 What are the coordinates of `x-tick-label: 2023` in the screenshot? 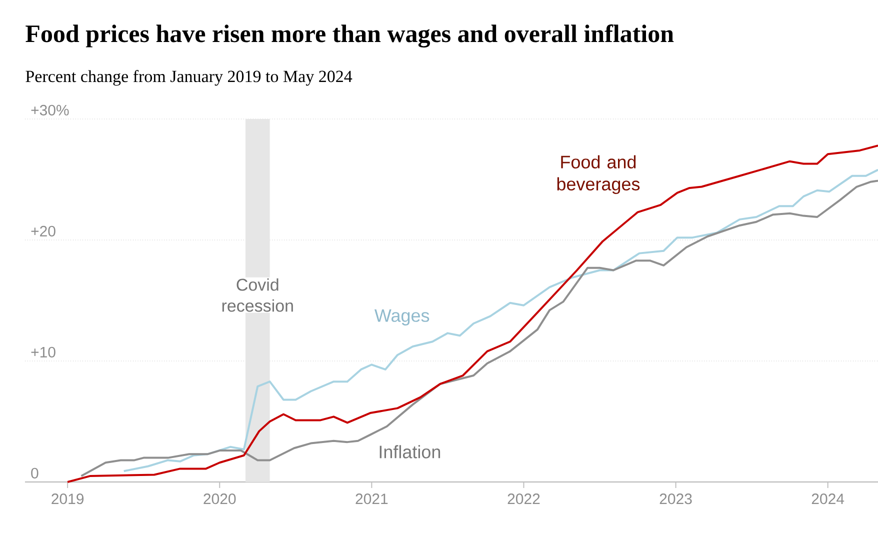 It's located at (676, 499).